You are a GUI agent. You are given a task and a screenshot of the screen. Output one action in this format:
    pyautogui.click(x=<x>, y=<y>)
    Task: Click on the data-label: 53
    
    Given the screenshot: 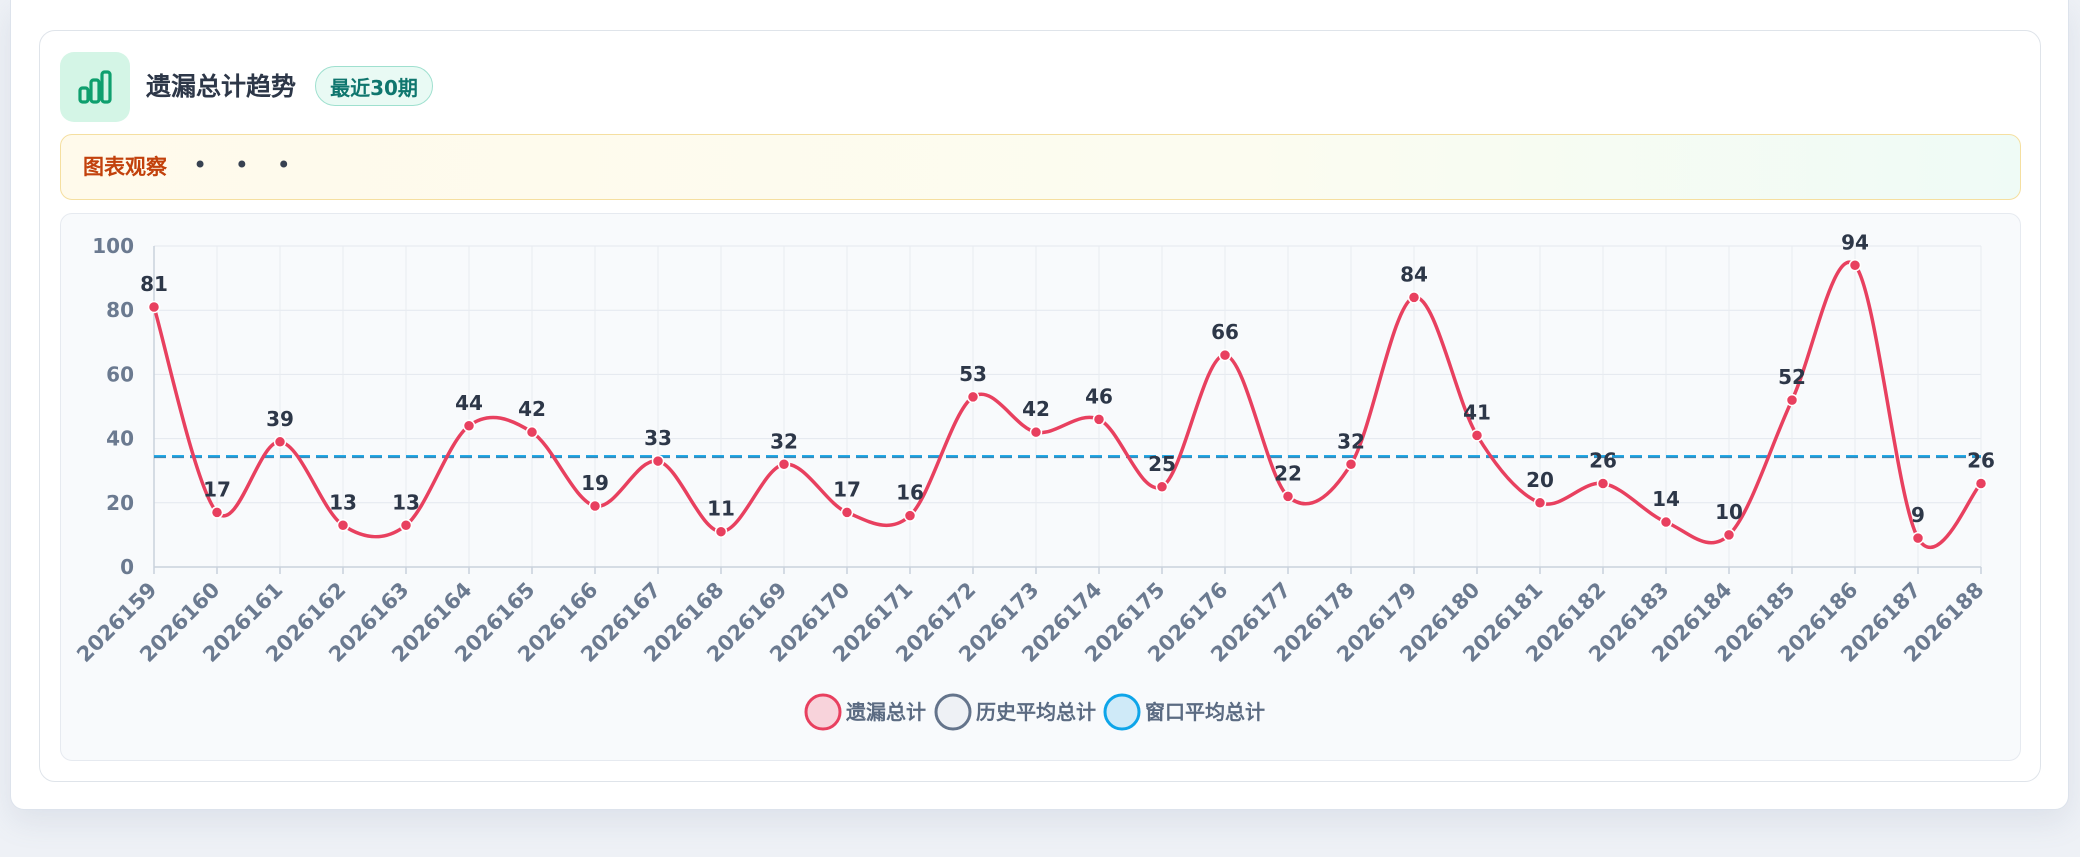 What is the action you would take?
    pyautogui.click(x=973, y=374)
    